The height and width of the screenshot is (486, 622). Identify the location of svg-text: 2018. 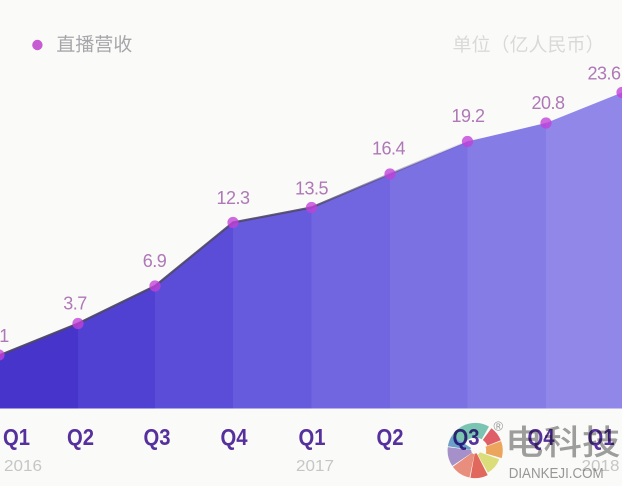
(601, 466).